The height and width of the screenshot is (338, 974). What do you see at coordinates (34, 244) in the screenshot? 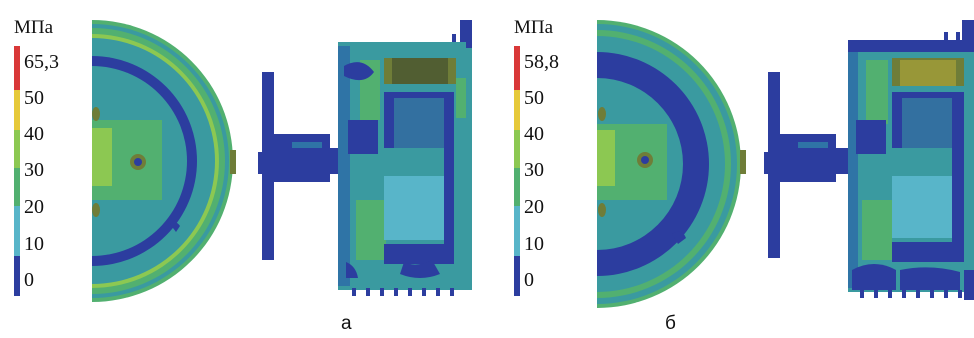
I see `legend-tick-a-10: 10` at bounding box center [34, 244].